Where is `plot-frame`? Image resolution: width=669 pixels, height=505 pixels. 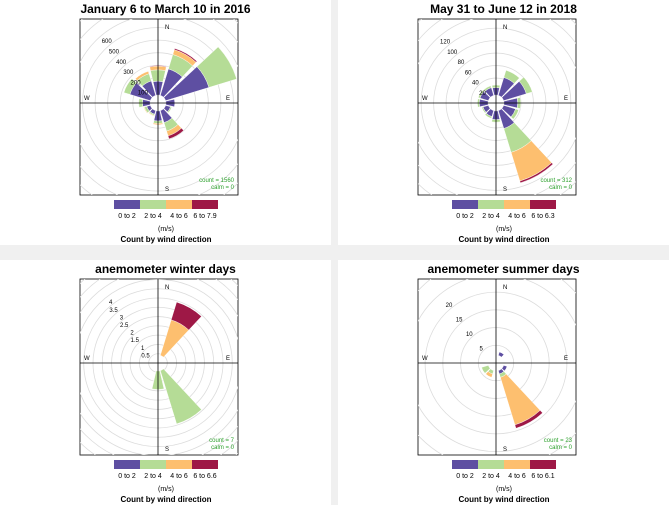
plot-frame is located at coordinates (497, 367).